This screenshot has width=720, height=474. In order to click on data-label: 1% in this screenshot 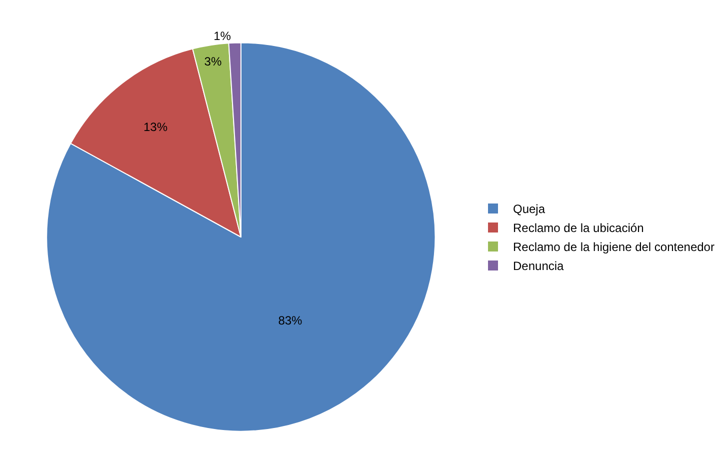, I will do `click(223, 35)`.